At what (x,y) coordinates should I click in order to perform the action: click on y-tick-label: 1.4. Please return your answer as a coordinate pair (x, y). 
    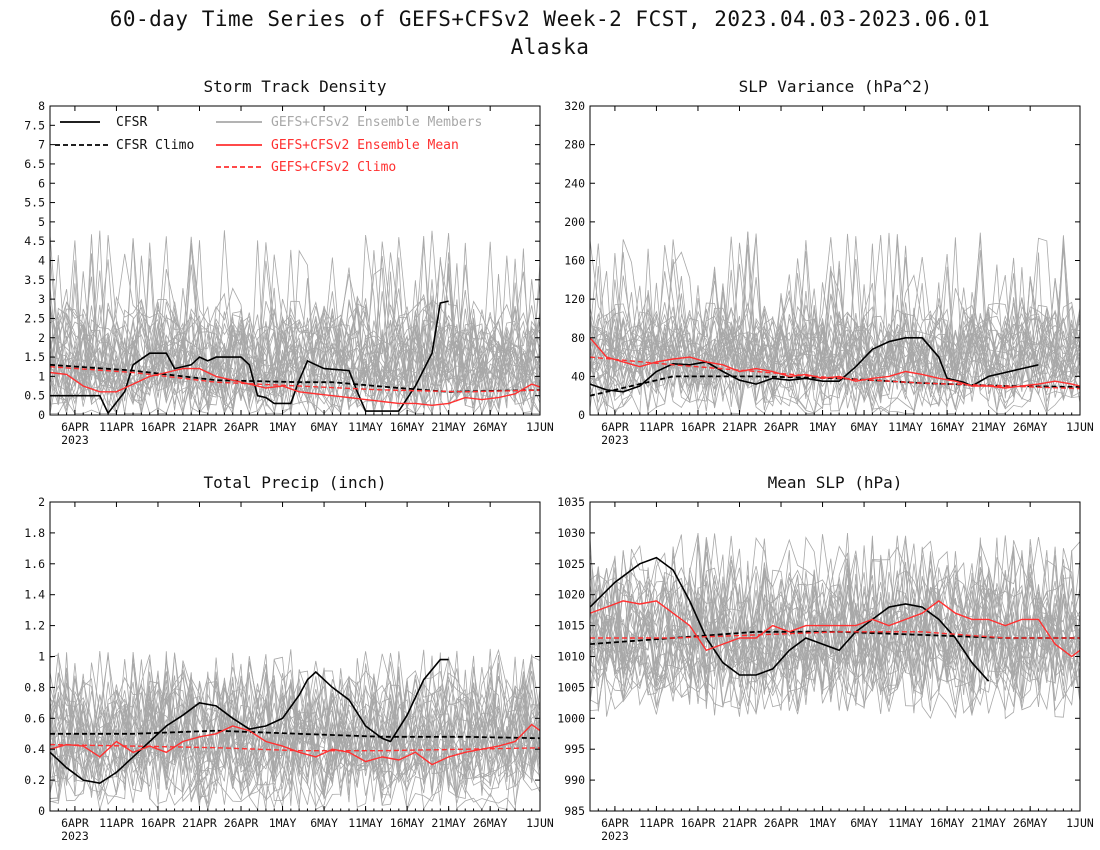
    Looking at the image, I should click on (34, 595).